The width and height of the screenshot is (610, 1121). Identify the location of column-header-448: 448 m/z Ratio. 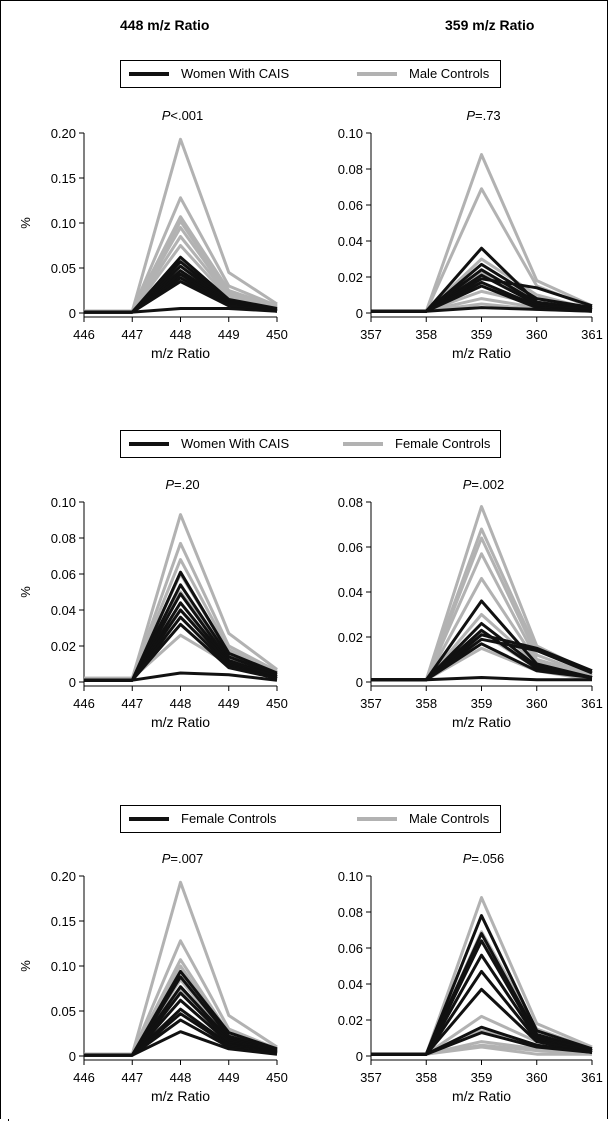
(165, 25).